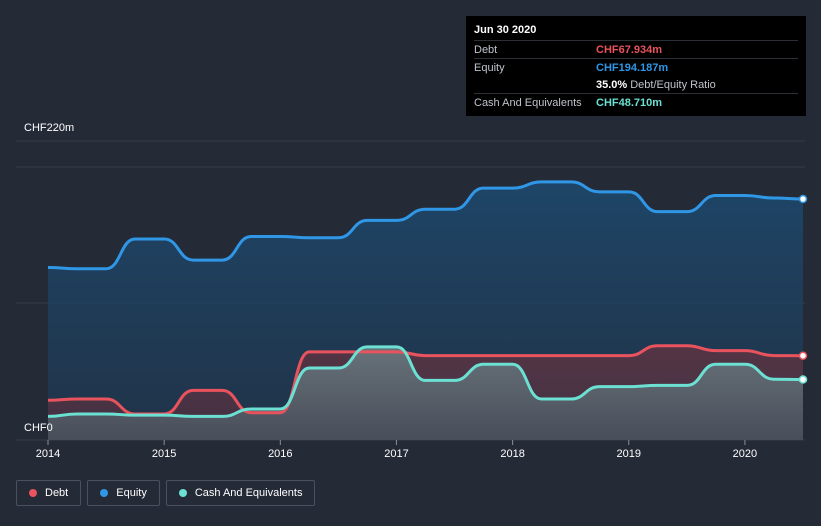  I want to click on tooltip-date: Jun 30 2020, so click(505, 30).